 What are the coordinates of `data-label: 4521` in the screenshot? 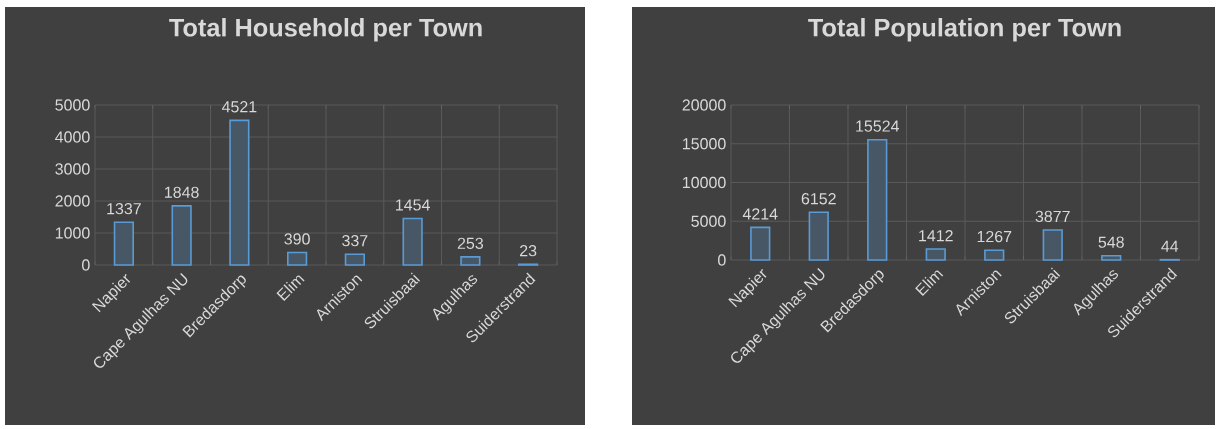 It's located at (239, 107).